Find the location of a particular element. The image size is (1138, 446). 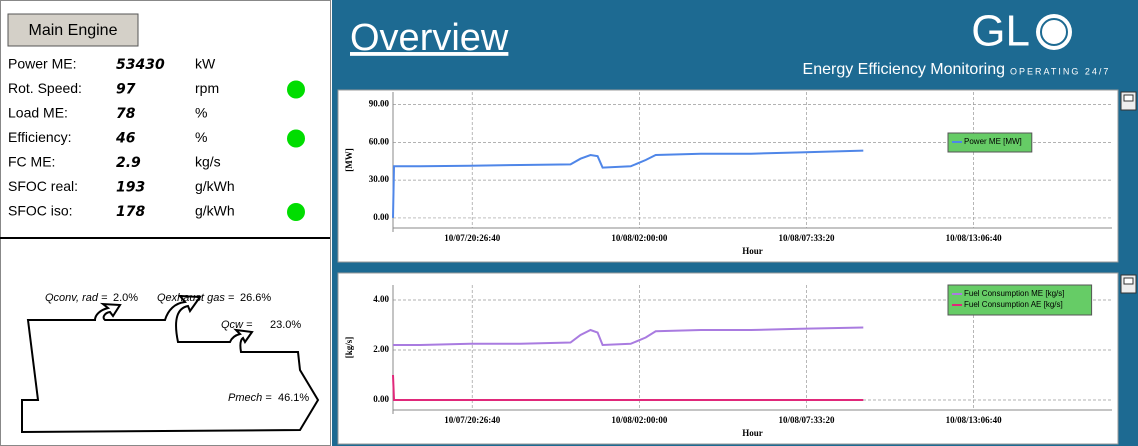

y-tick-label: 2.00 is located at coordinates (381, 349).